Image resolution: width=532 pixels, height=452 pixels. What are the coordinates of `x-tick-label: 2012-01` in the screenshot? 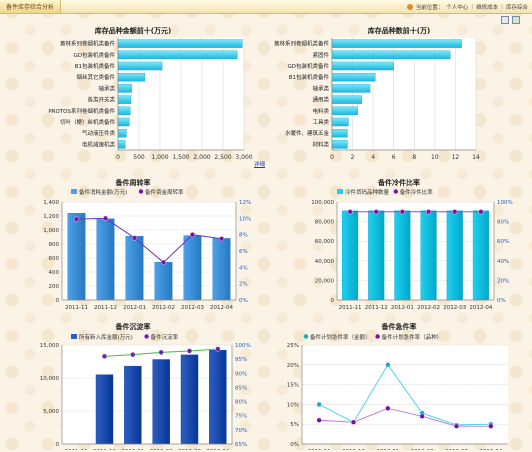 It's located at (402, 308).